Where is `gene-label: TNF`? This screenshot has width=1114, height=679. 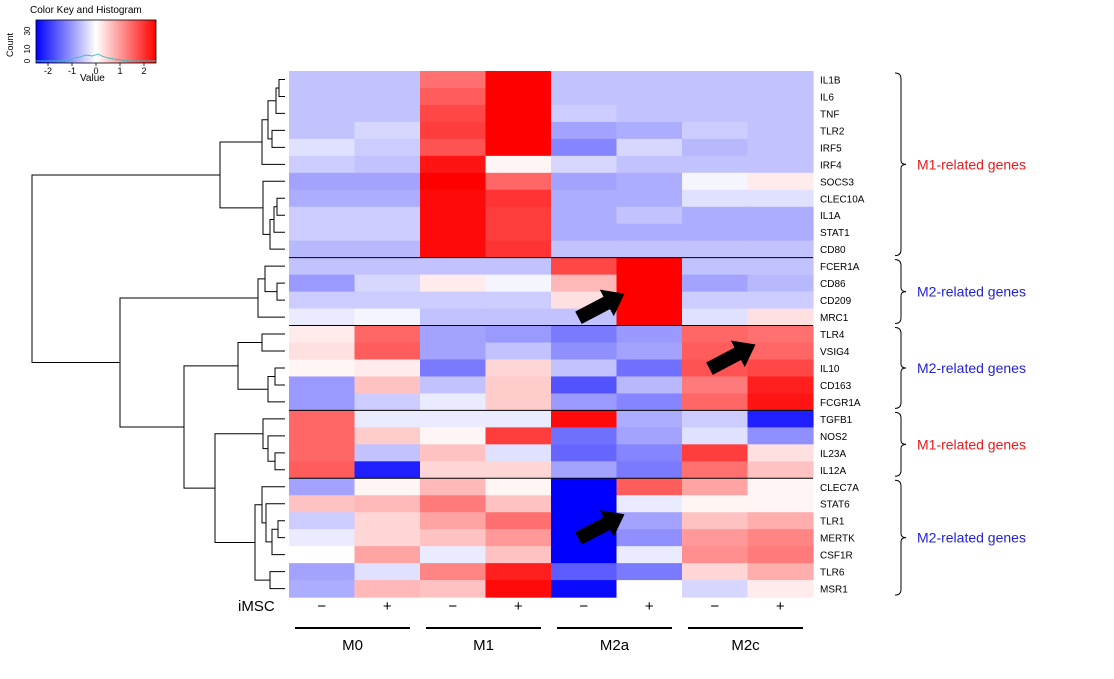 gene-label: TNF is located at coordinates (829, 114).